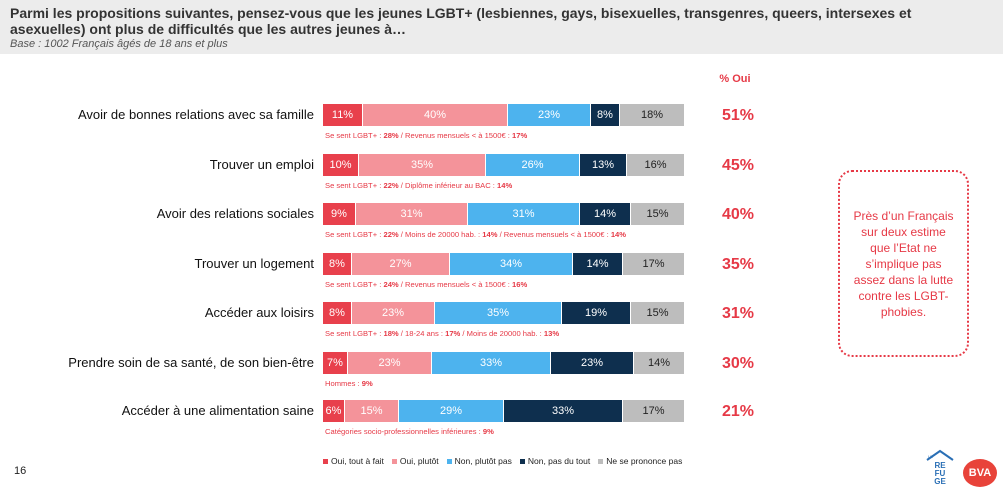 The width and height of the screenshot is (1003, 495). Describe the element at coordinates (335, 363) in the screenshot. I see `bar-segment: 7%` at that location.